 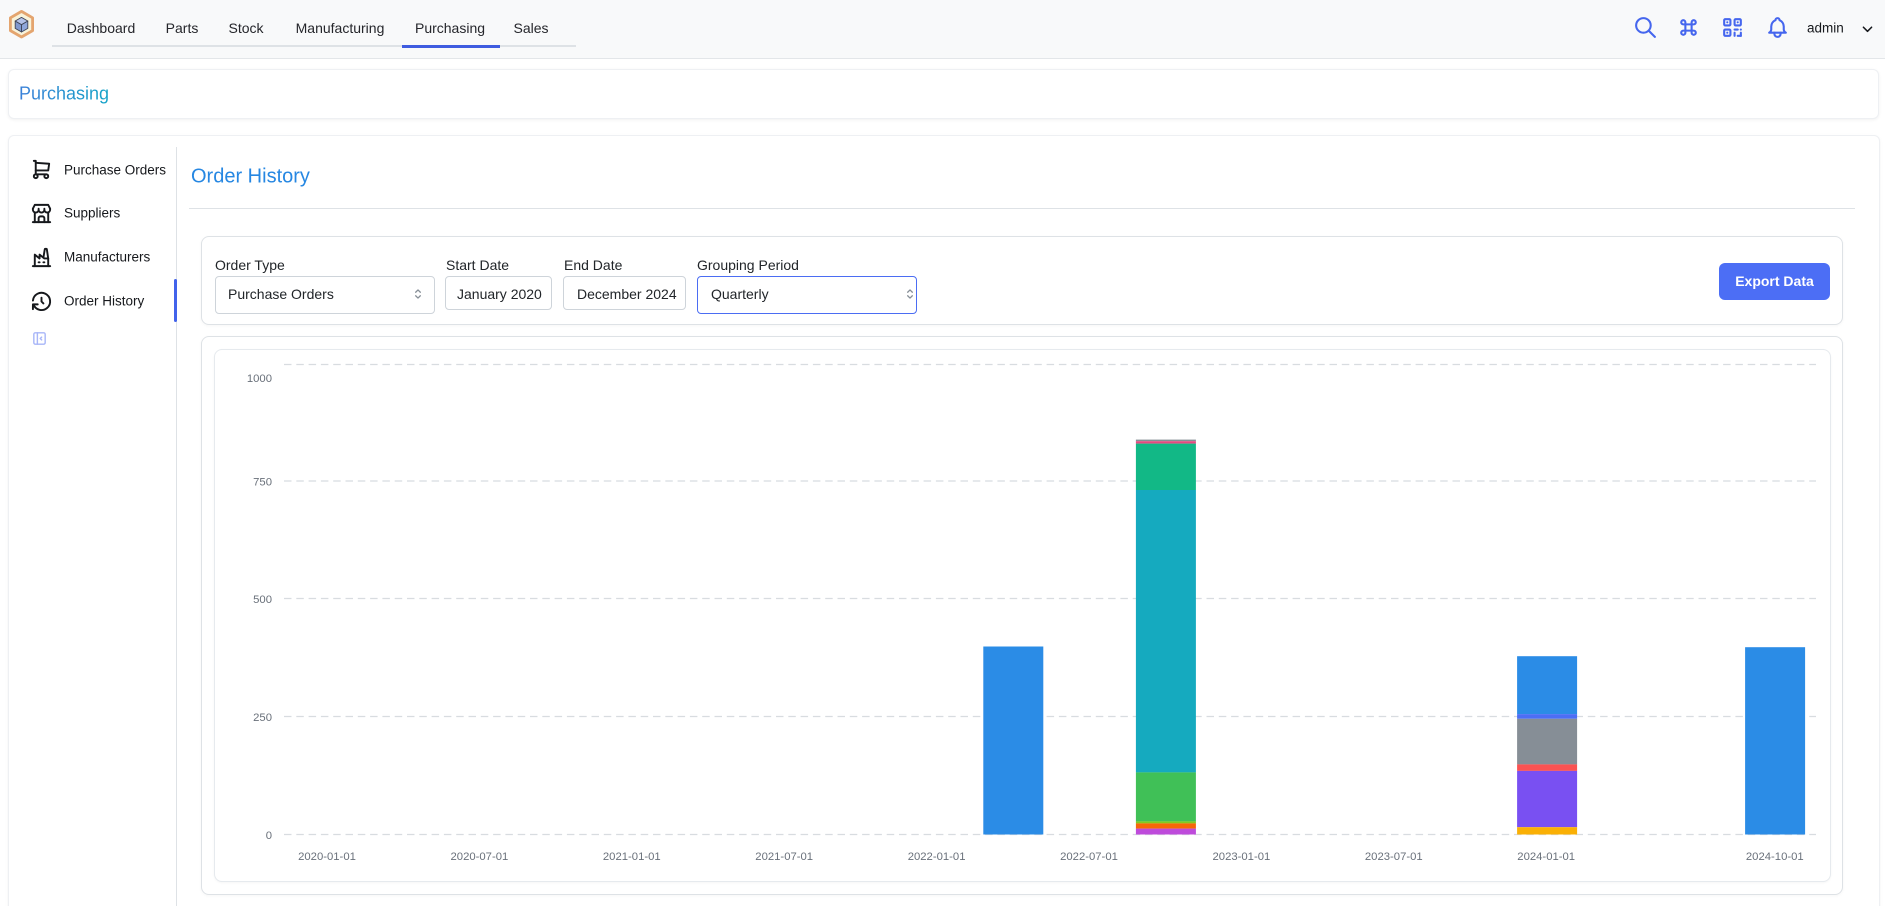 What do you see at coordinates (632, 857) in the screenshot?
I see `svg-text: 2021-01-01` at bounding box center [632, 857].